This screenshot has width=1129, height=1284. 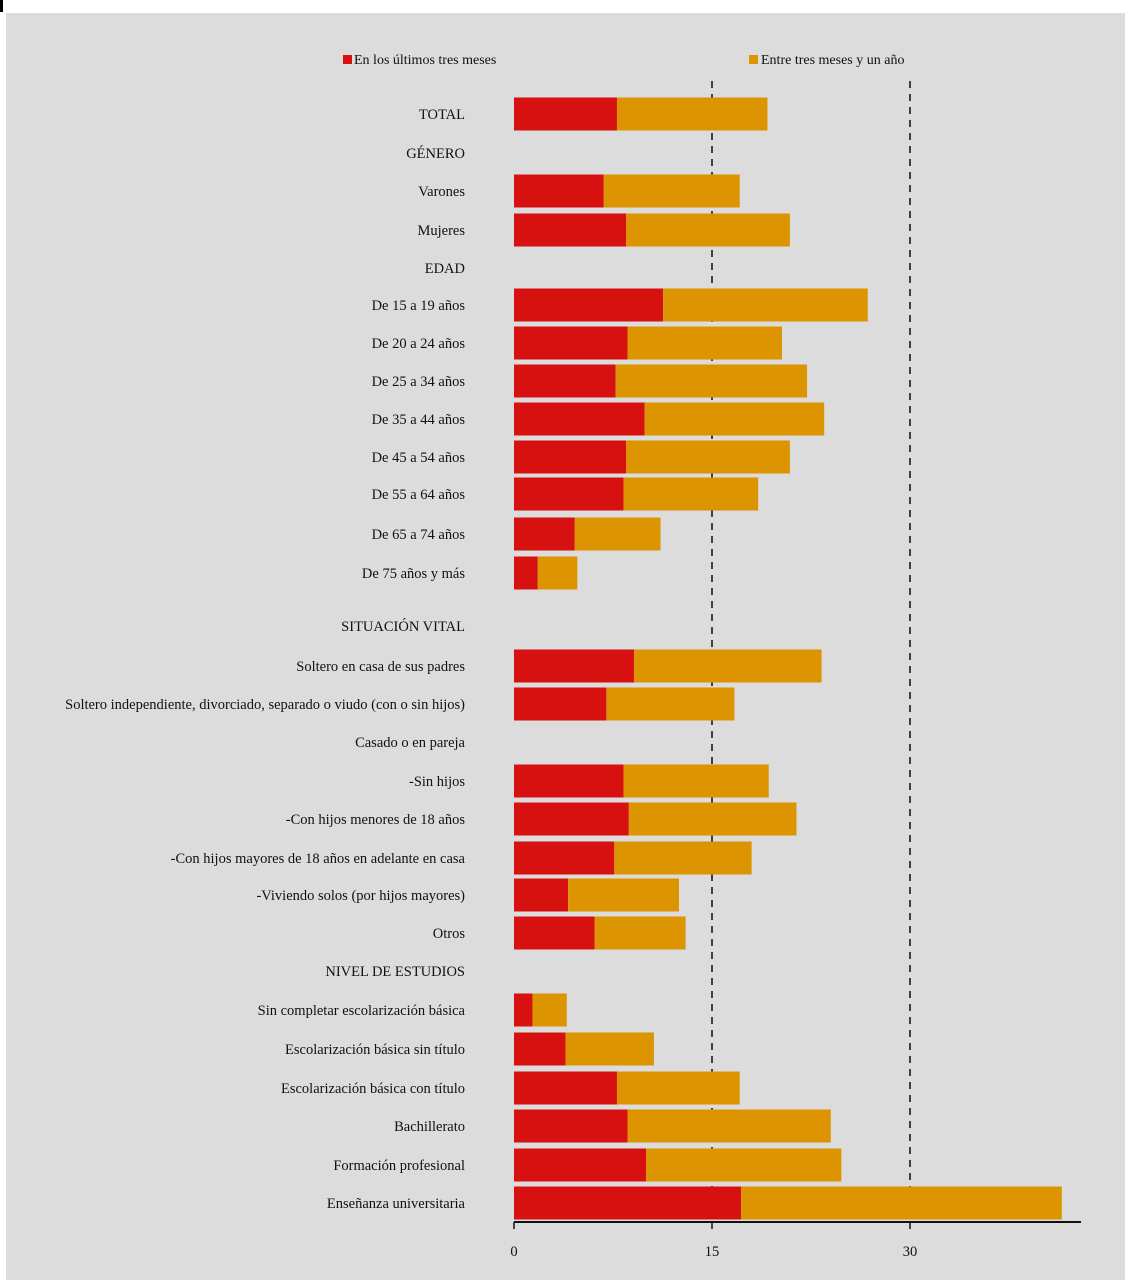 What do you see at coordinates (403, 626) in the screenshot?
I see `section-header: SITUACIÓN VITAL` at bounding box center [403, 626].